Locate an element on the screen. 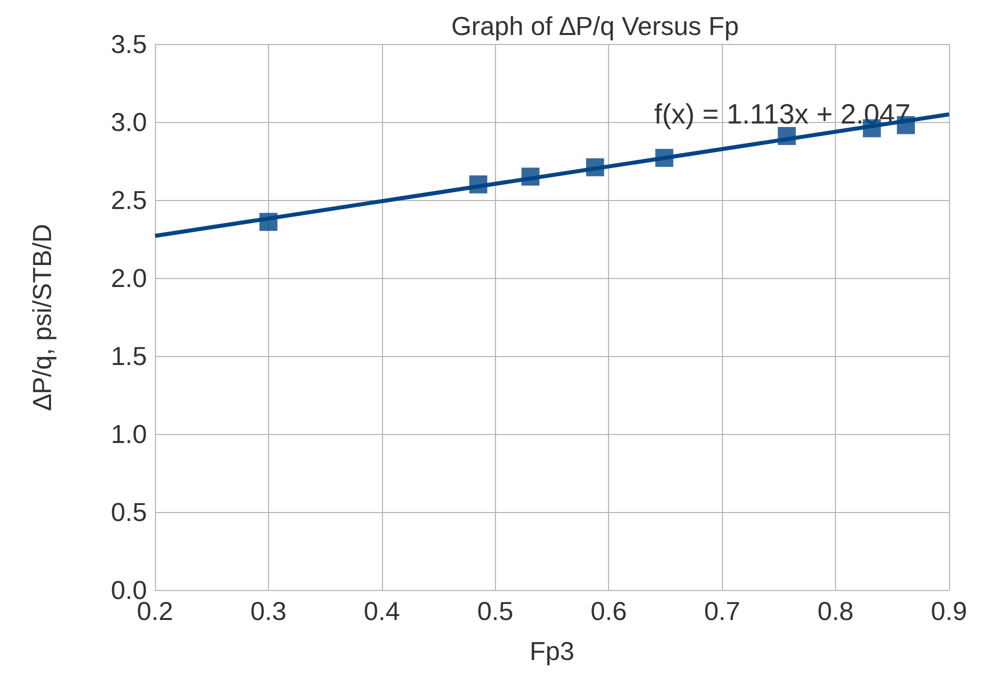  chart-title: Graph of ∆P/q Versus Fp is located at coordinates (595, 26).